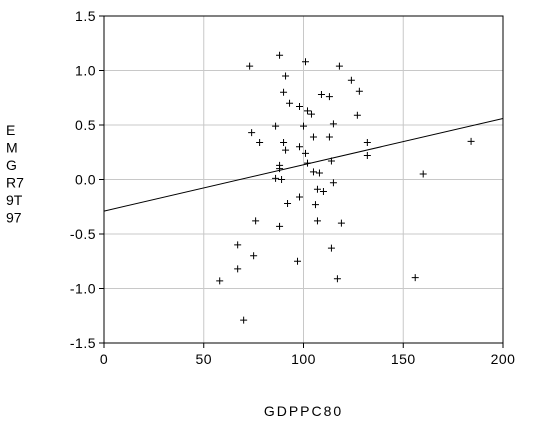 The image size is (536, 428). I want to click on x-tick-label: 100, so click(303, 359).